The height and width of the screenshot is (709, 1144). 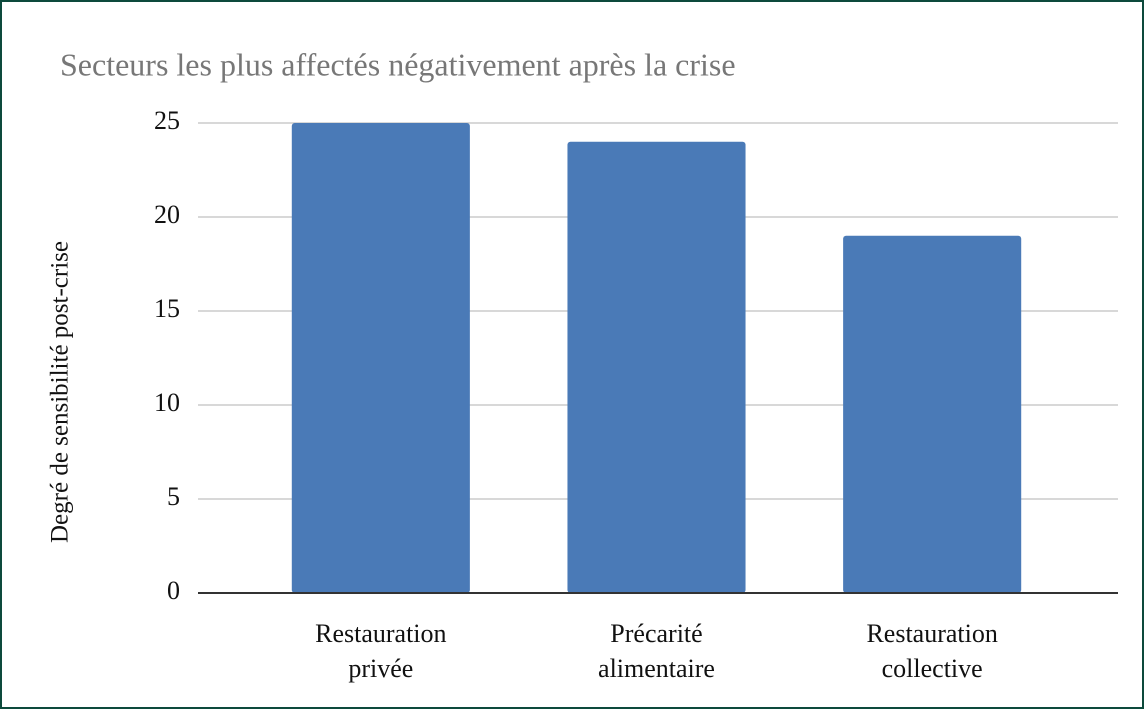 I want to click on y-tick-label: 20, so click(x=167, y=214).